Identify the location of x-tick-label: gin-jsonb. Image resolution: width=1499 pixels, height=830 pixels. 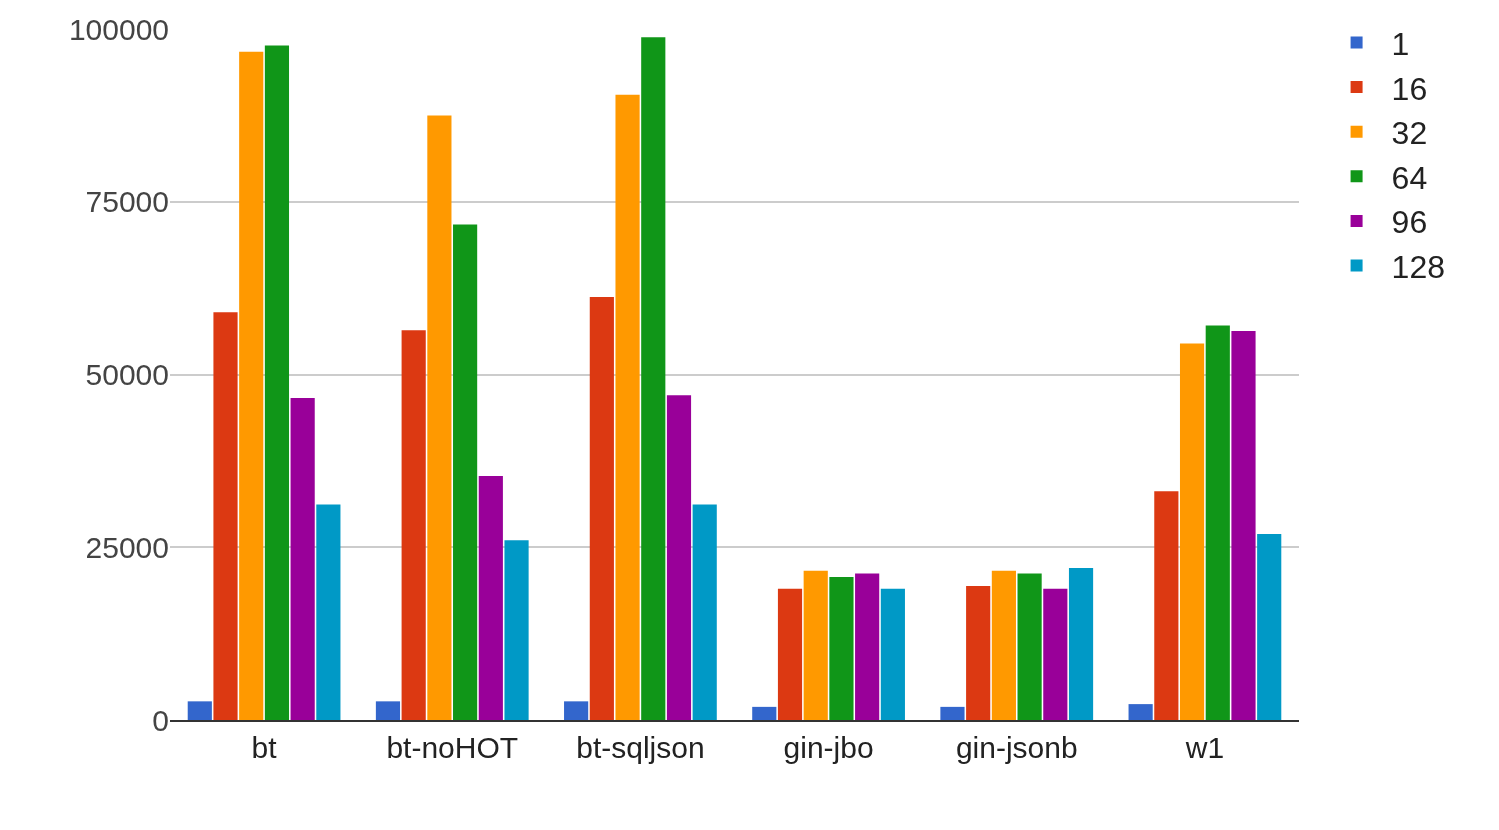
(1016, 747).